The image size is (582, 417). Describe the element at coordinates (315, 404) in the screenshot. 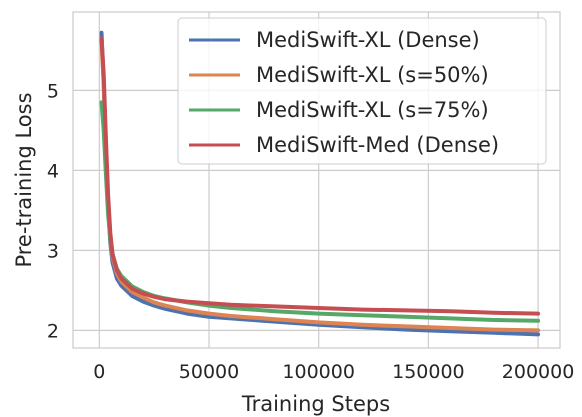

I see `x-axis-label: Training Steps` at that location.